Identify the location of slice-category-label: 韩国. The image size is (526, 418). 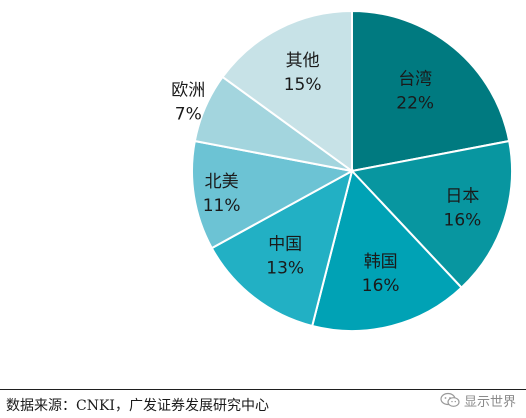
(381, 262).